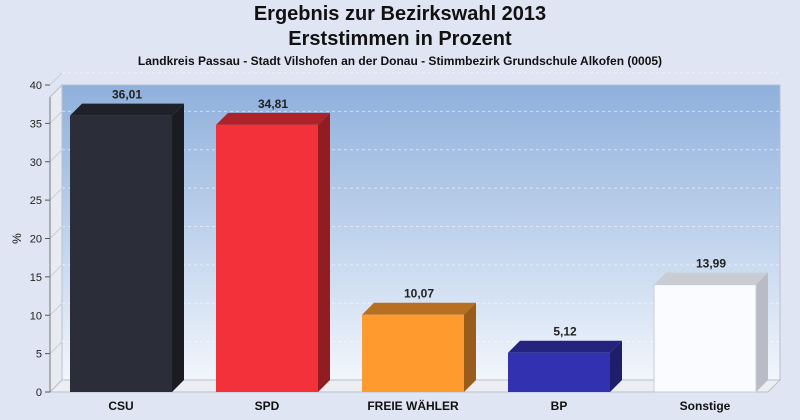  I want to click on x-tick-label: CSU, so click(120, 406).